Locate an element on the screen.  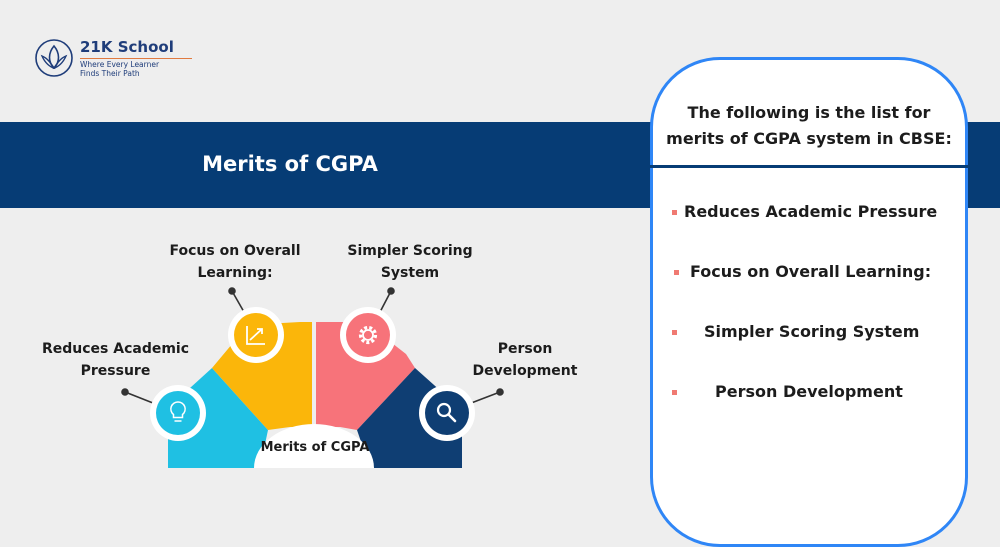
label-line: Simpler Scoring is located at coordinates (410, 251).